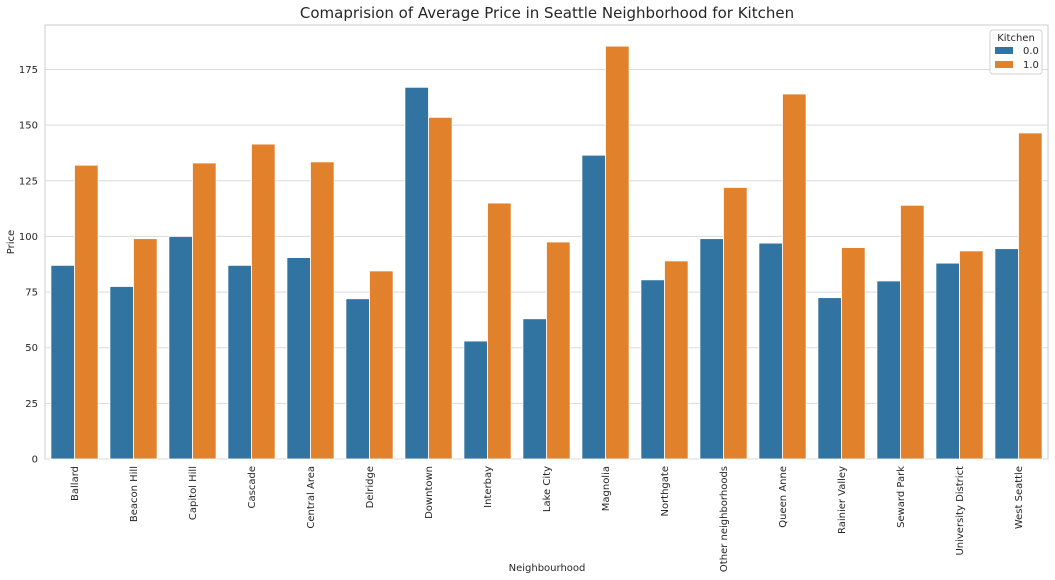 This screenshot has width=1055, height=580. What do you see at coordinates (134, 494) in the screenshot?
I see `x-tick-label: Beacon Hill` at bounding box center [134, 494].